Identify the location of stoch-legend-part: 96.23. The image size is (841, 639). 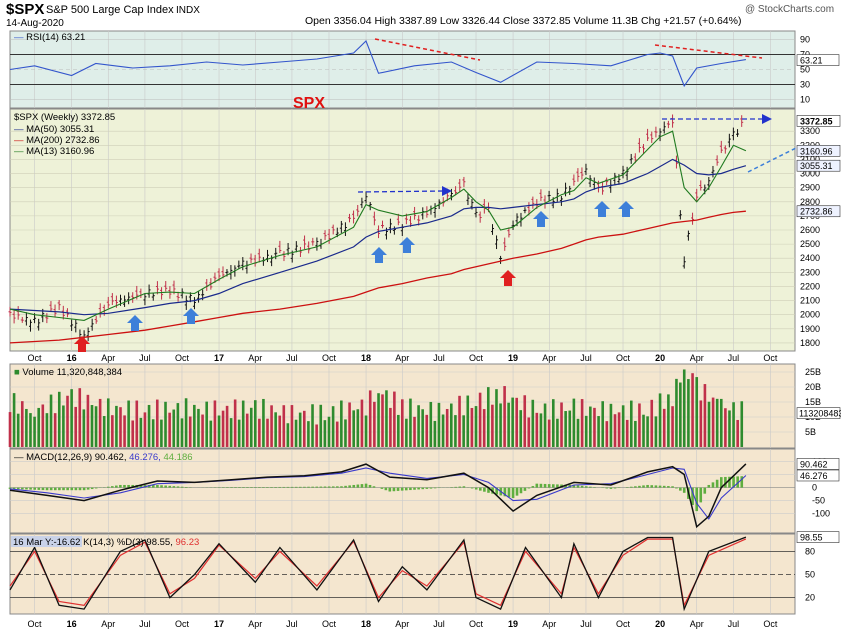
(187, 542).